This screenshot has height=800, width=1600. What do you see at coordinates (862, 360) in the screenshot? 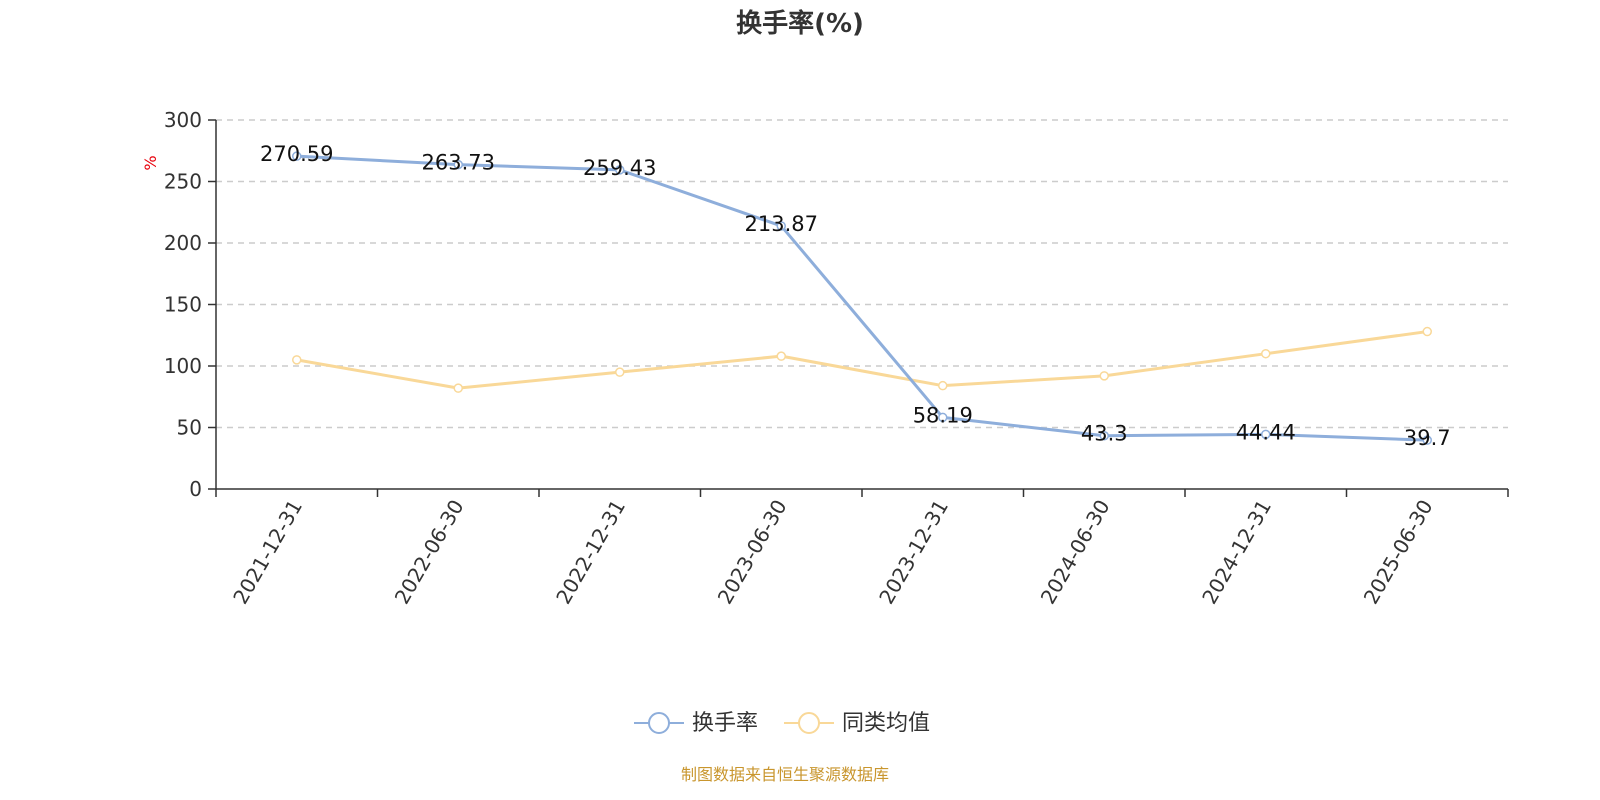
I see `series-line-peer-avg` at bounding box center [862, 360].